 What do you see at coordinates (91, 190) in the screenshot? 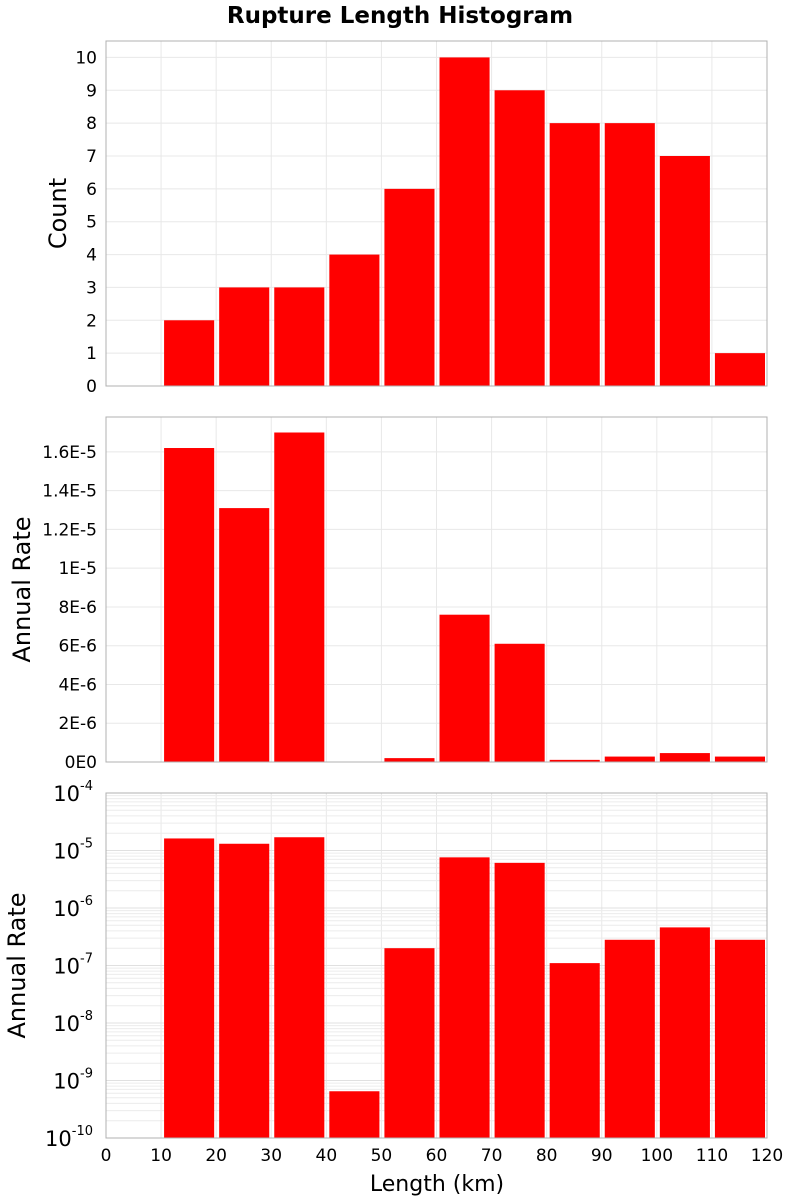
I see `y-tick-label: 6` at bounding box center [91, 190].